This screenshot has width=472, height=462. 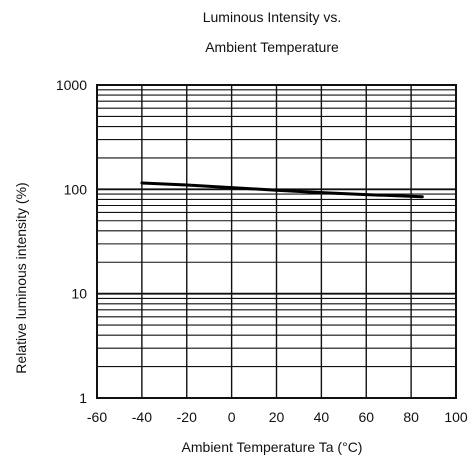 I want to click on series-layer, so click(x=282, y=190).